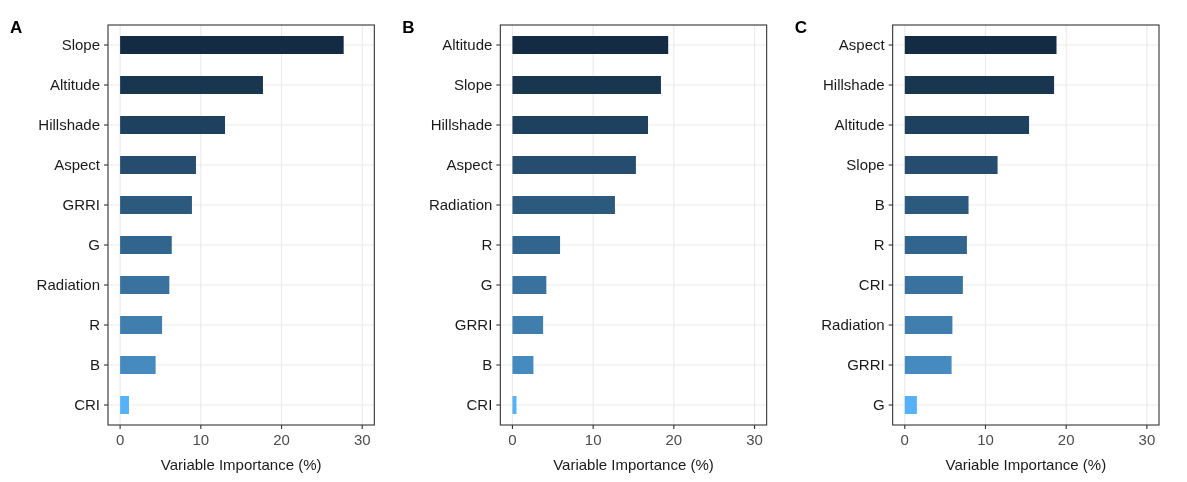 The width and height of the screenshot is (1187, 482). I want to click on chart-title: B, so click(408, 27).